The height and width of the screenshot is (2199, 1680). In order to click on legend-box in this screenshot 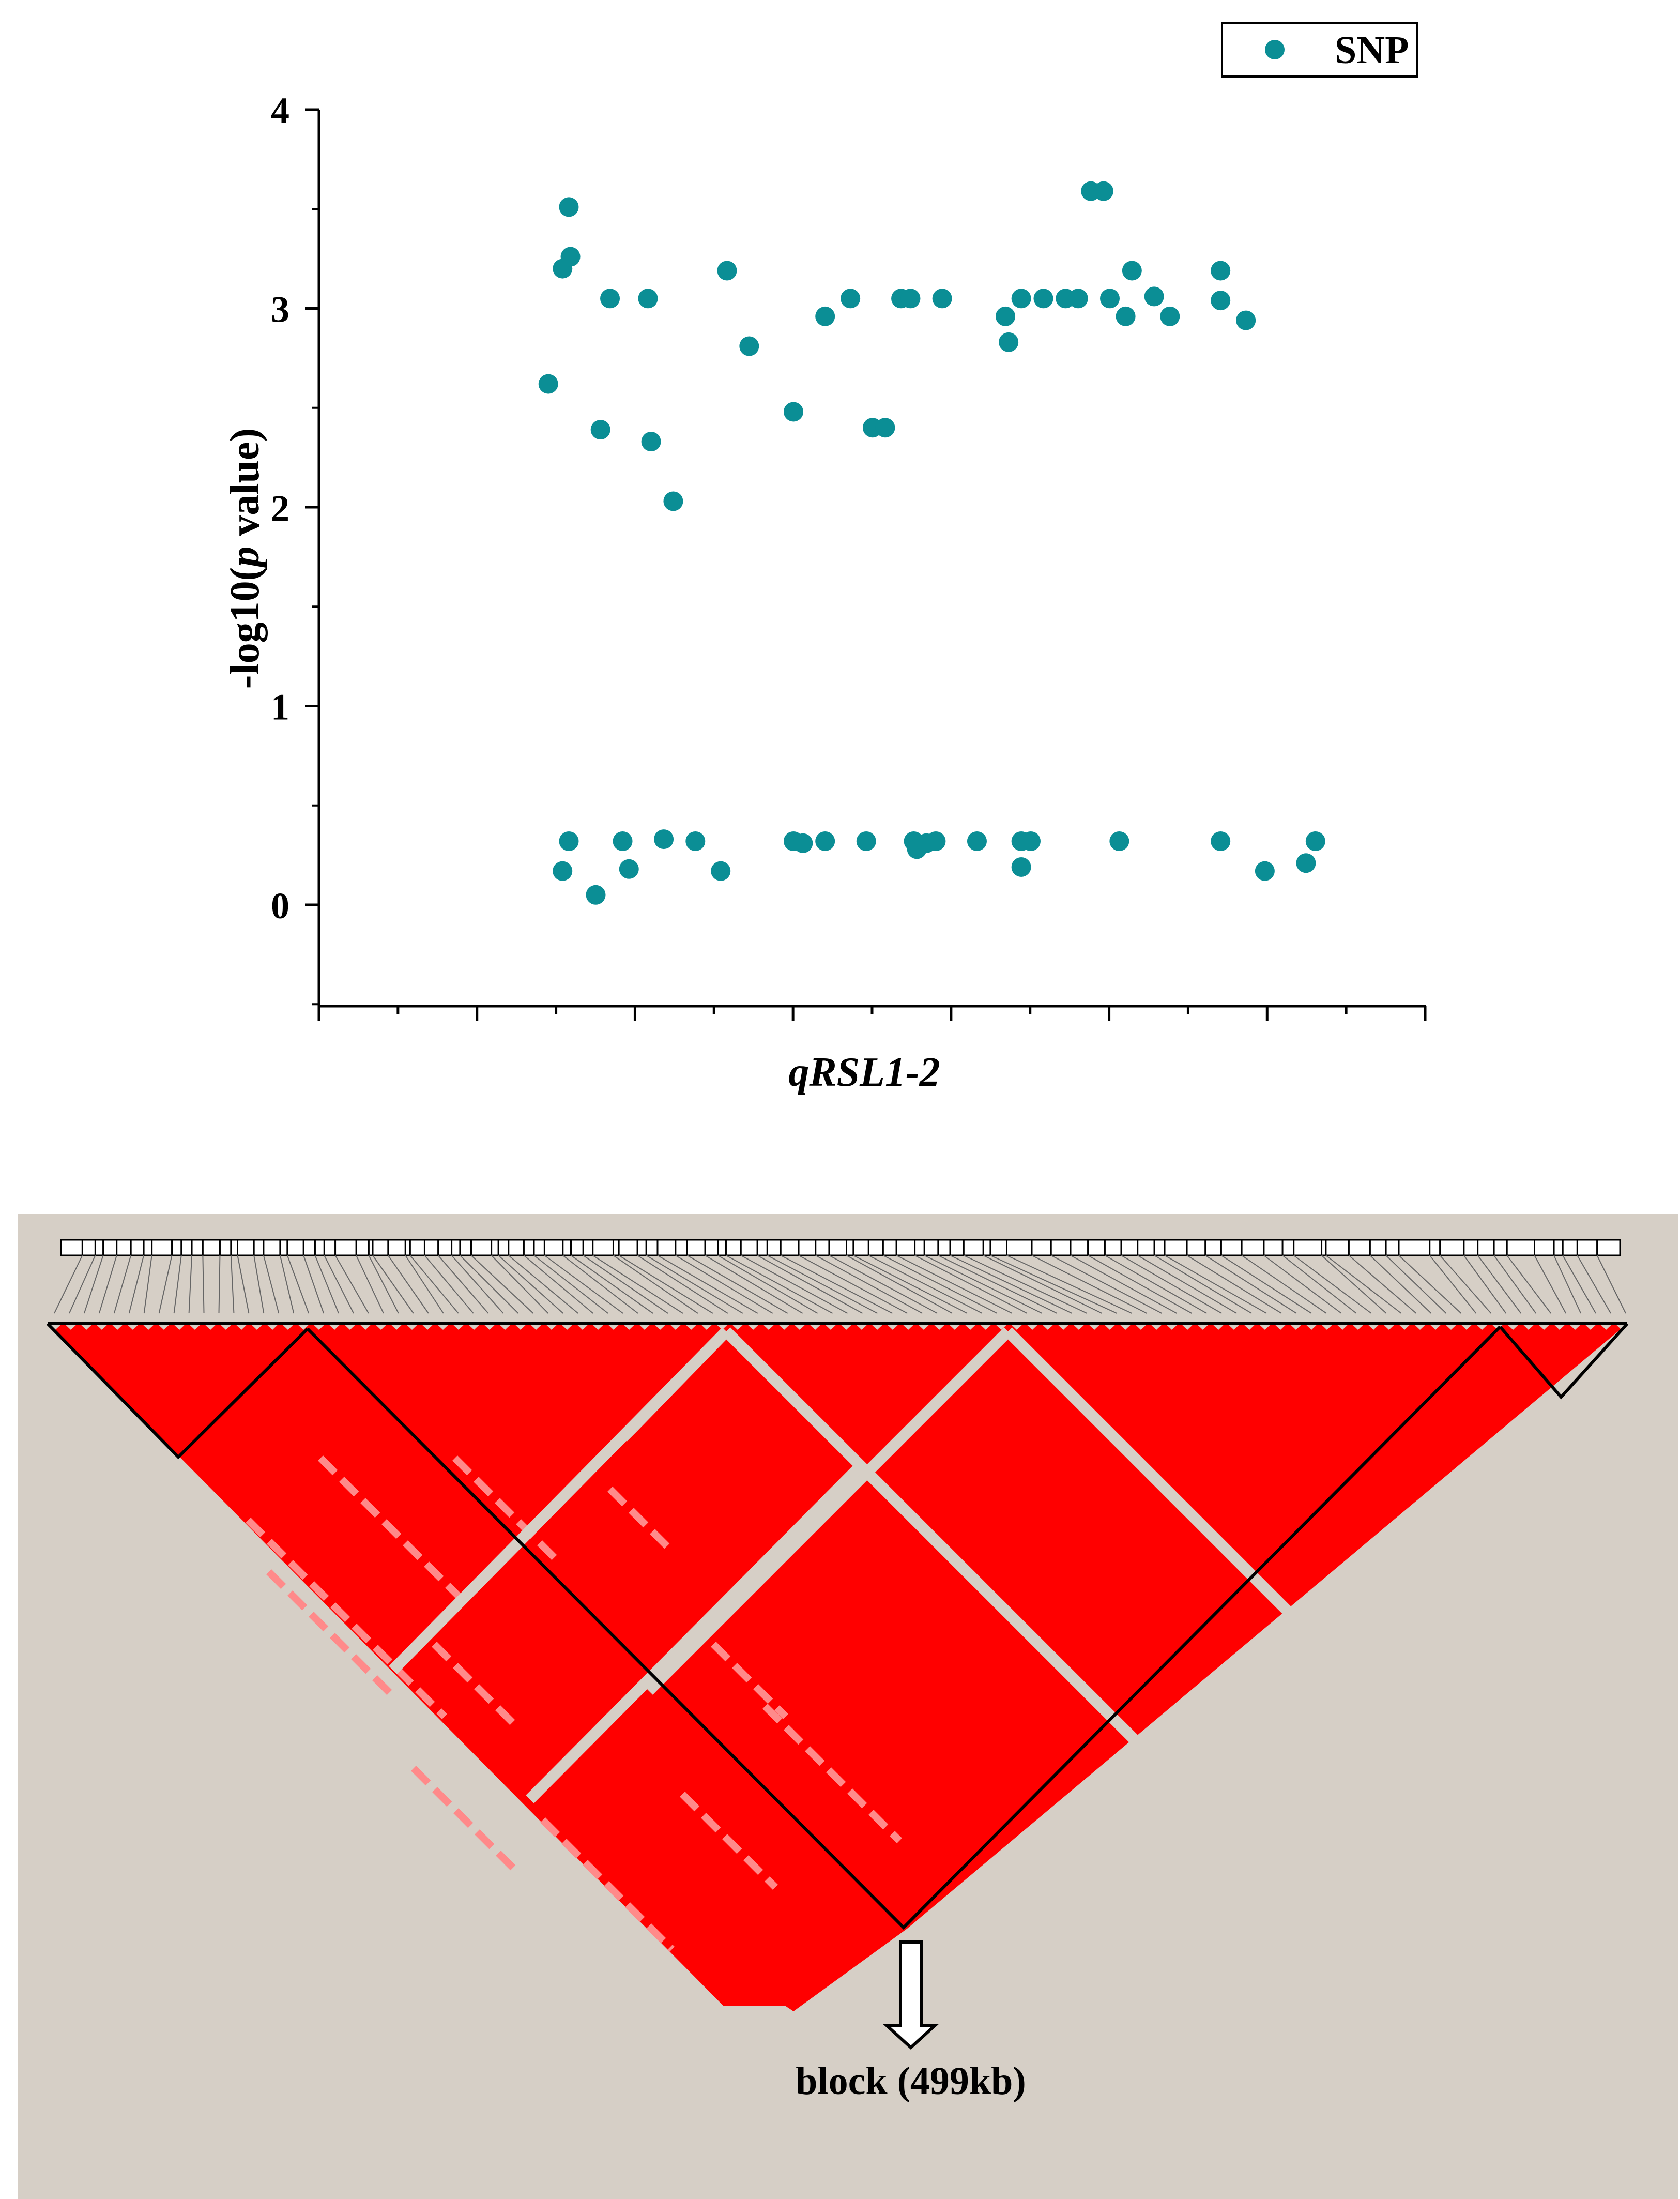, I will do `click(1319, 50)`.